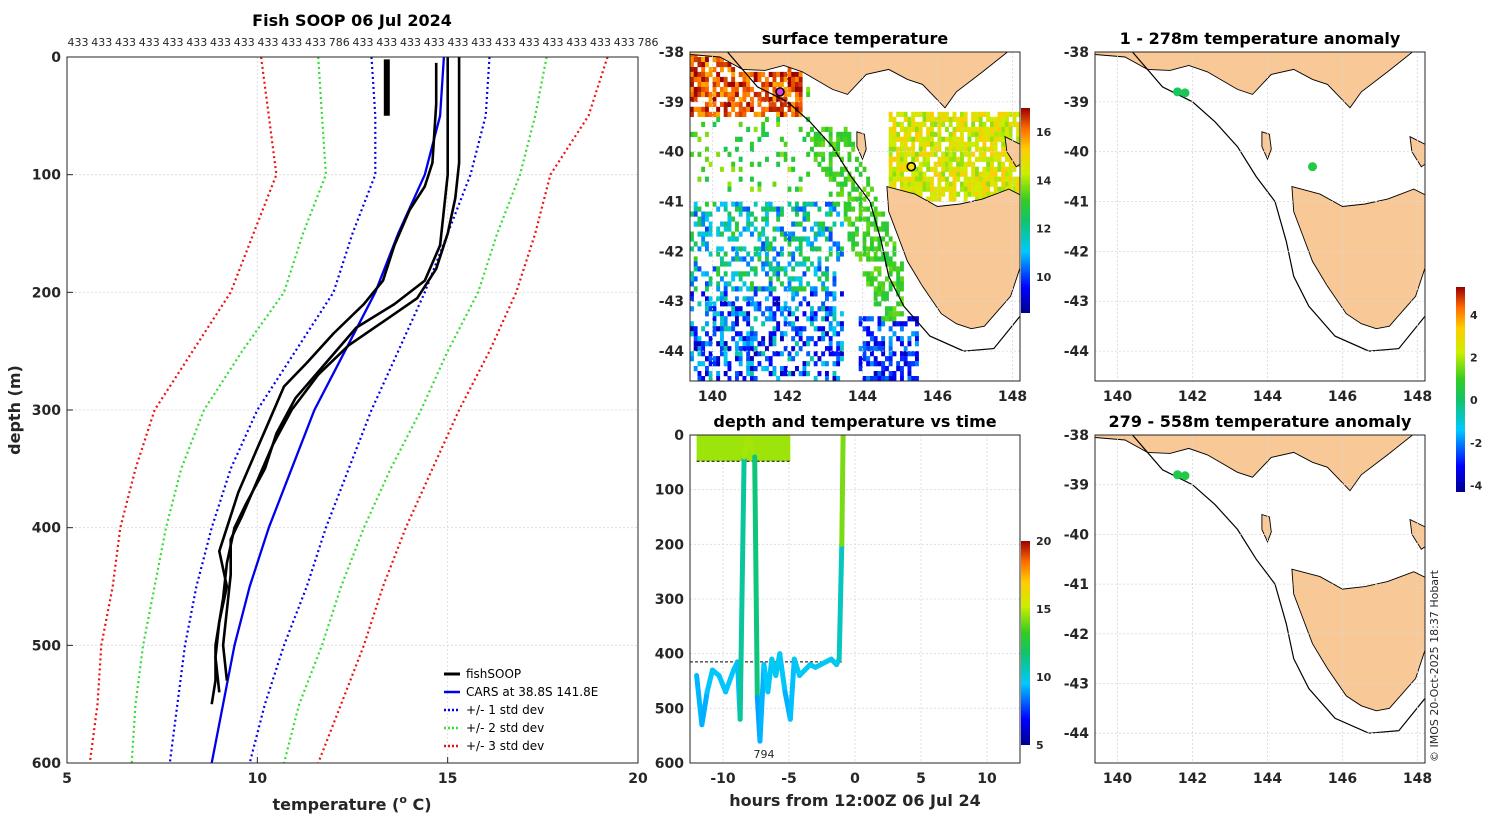 Image resolution: width=1500 pixels, height=820 pixels. Describe the element at coordinates (671, 103) in the screenshot. I see `sst-y-tick-label: -39` at that location.